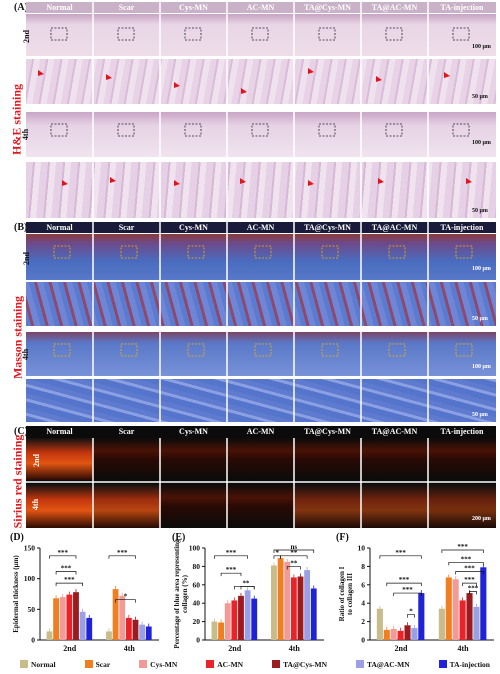 This screenshot has width=500, height=674. What do you see at coordinates (388, 664) in the screenshot?
I see `legend-label: TA@AC-MN` at bounding box center [388, 664].